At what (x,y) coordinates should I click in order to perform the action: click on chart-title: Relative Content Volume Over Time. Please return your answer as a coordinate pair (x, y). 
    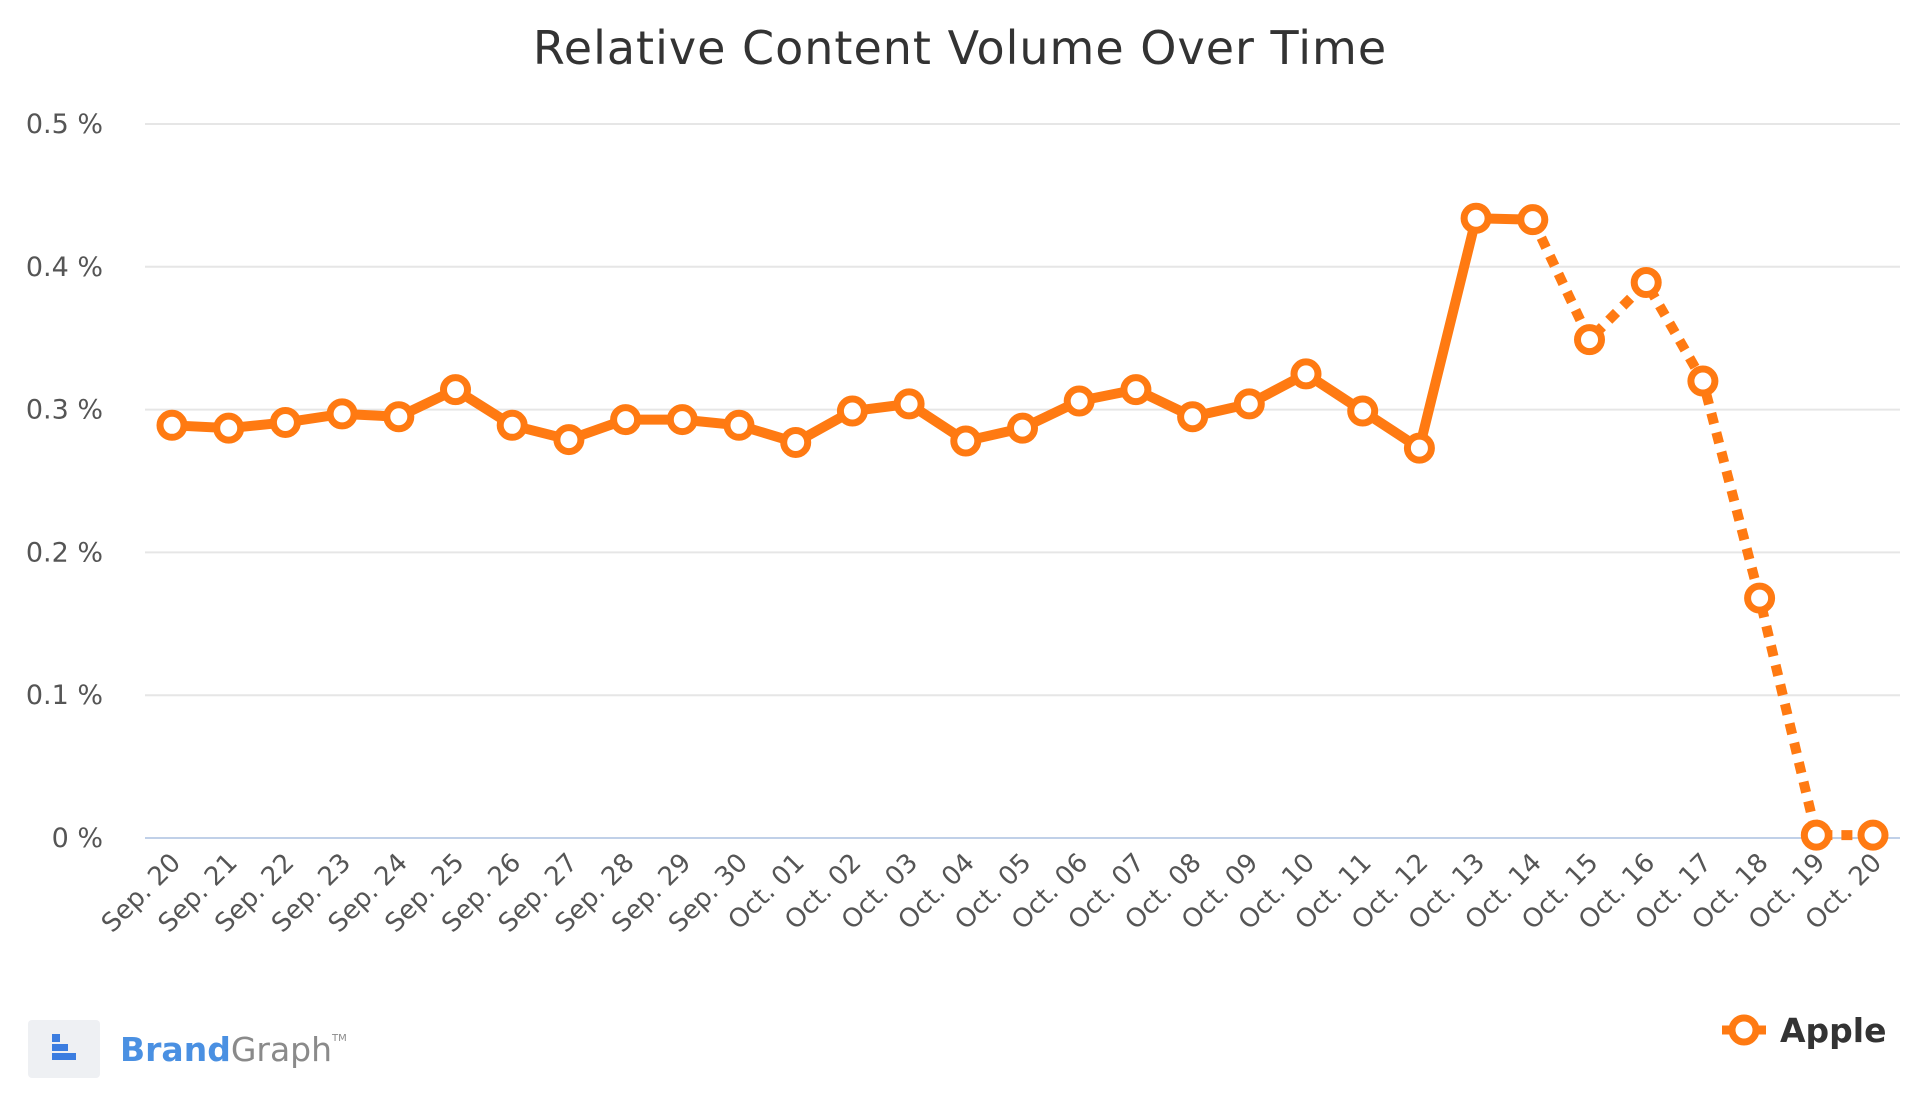
    Looking at the image, I should click on (960, 48).